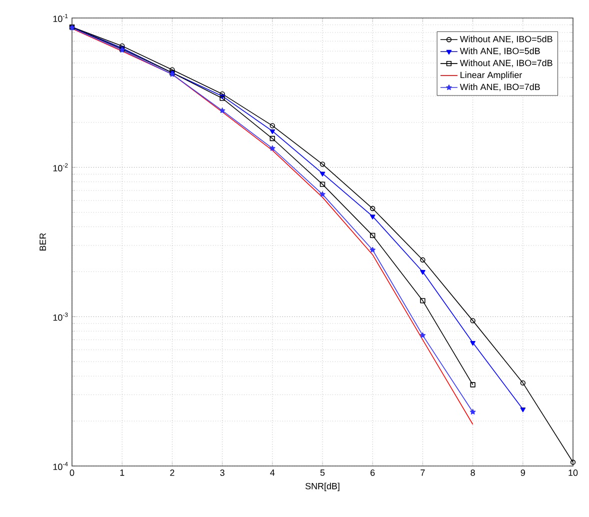 This screenshot has width=589, height=517. What do you see at coordinates (60, 466) in the screenshot?
I see `y-tick-label: 10$^{-4}$` at bounding box center [60, 466].